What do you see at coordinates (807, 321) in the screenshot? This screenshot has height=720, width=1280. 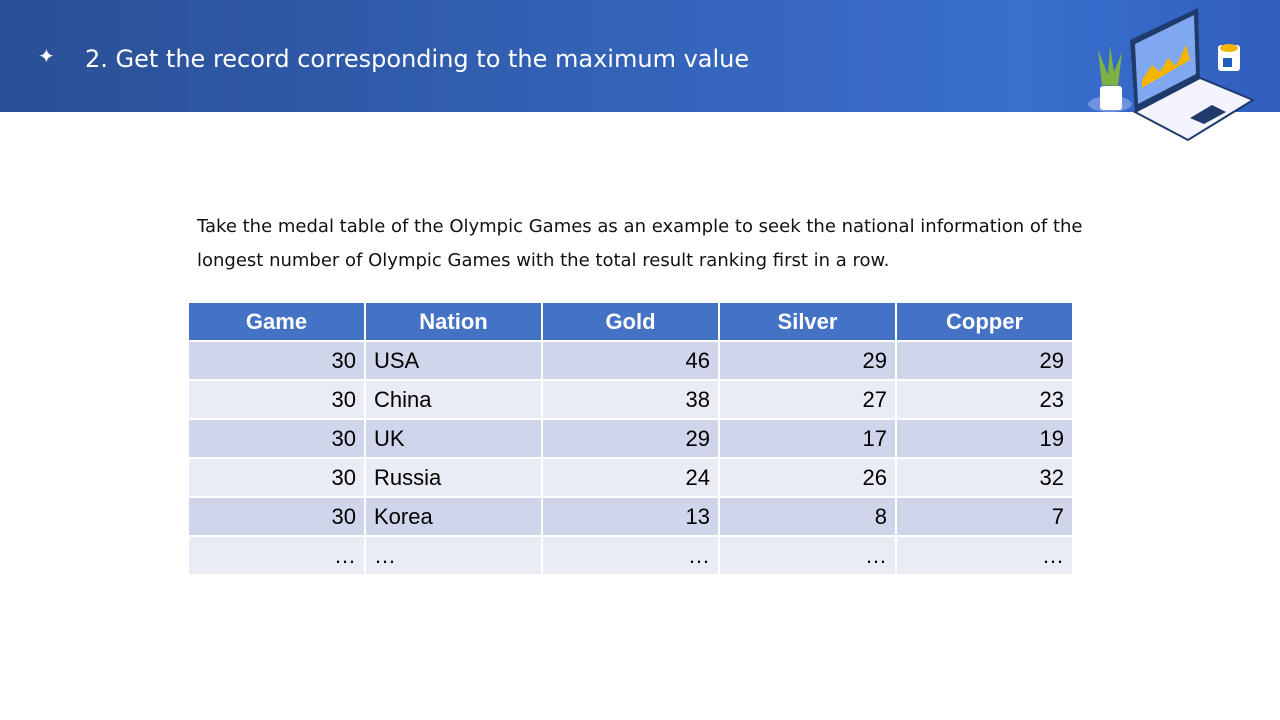 I see `column-header: Silver` at bounding box center [807, 321].